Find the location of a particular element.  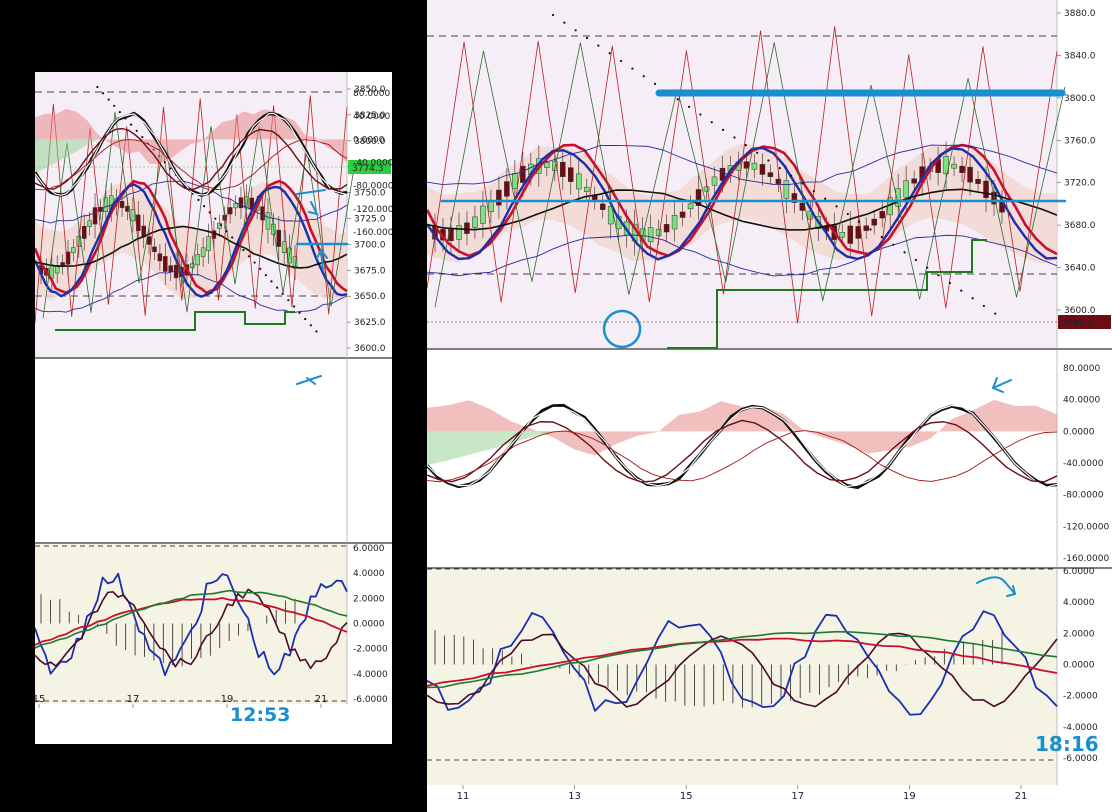

osc2-tick-label: -2.0000 is located at coordinates (1080, 697).